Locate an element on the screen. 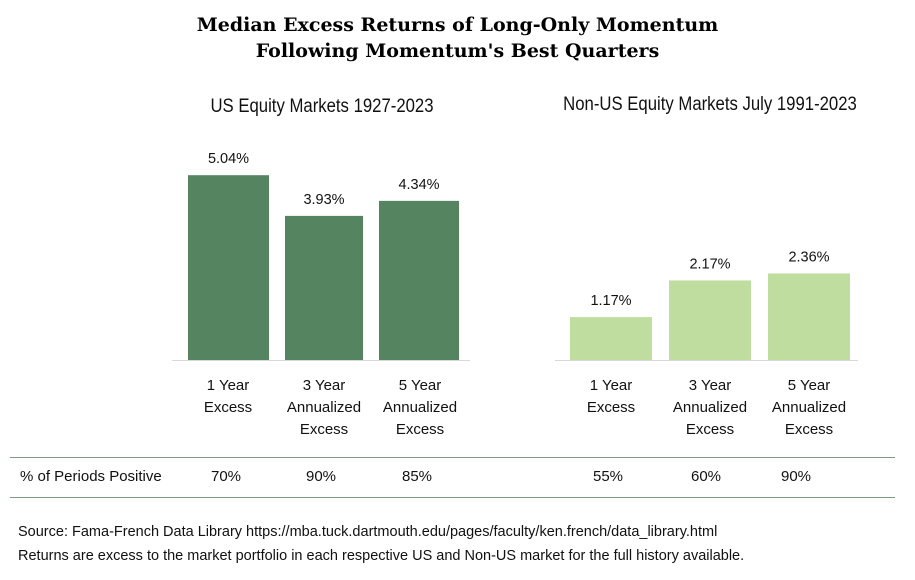 The image size is (915, 580). nonus-category-label-2-line-1: 3 Year is located at coordinates (710, 385).